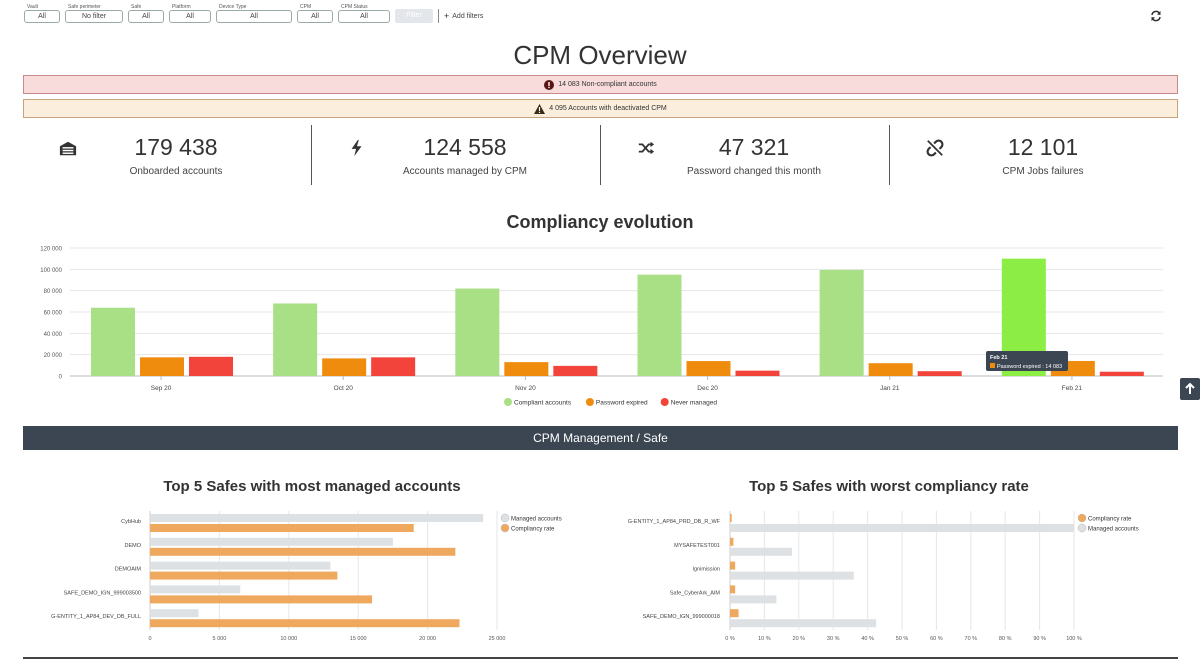 The height and width of the screenshot is (660, 1200). I want to click on noncompliant-alert: 14 083 Non-compliant accounts, so click(600, 84).